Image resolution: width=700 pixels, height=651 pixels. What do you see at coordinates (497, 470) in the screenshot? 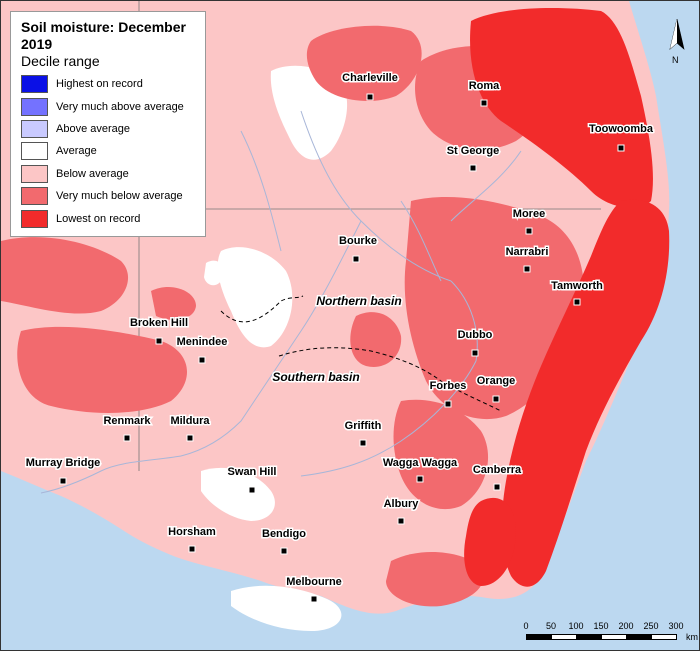
I see `town-label: Canberra` at bounding box center [497, 470].